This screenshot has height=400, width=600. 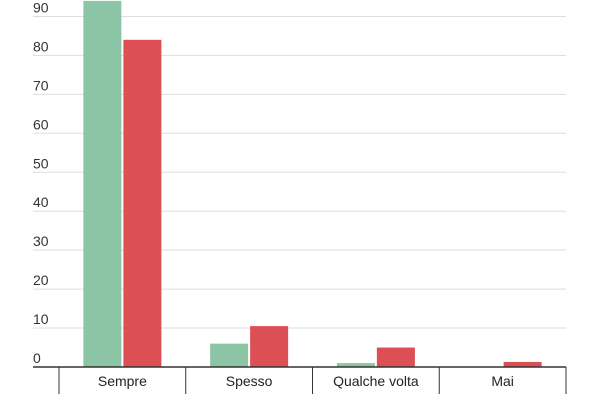 What do you see at coordinates (41, 163) in the screenshot?
I see `y-tick-label: 50` at bounding box center [41, 163].